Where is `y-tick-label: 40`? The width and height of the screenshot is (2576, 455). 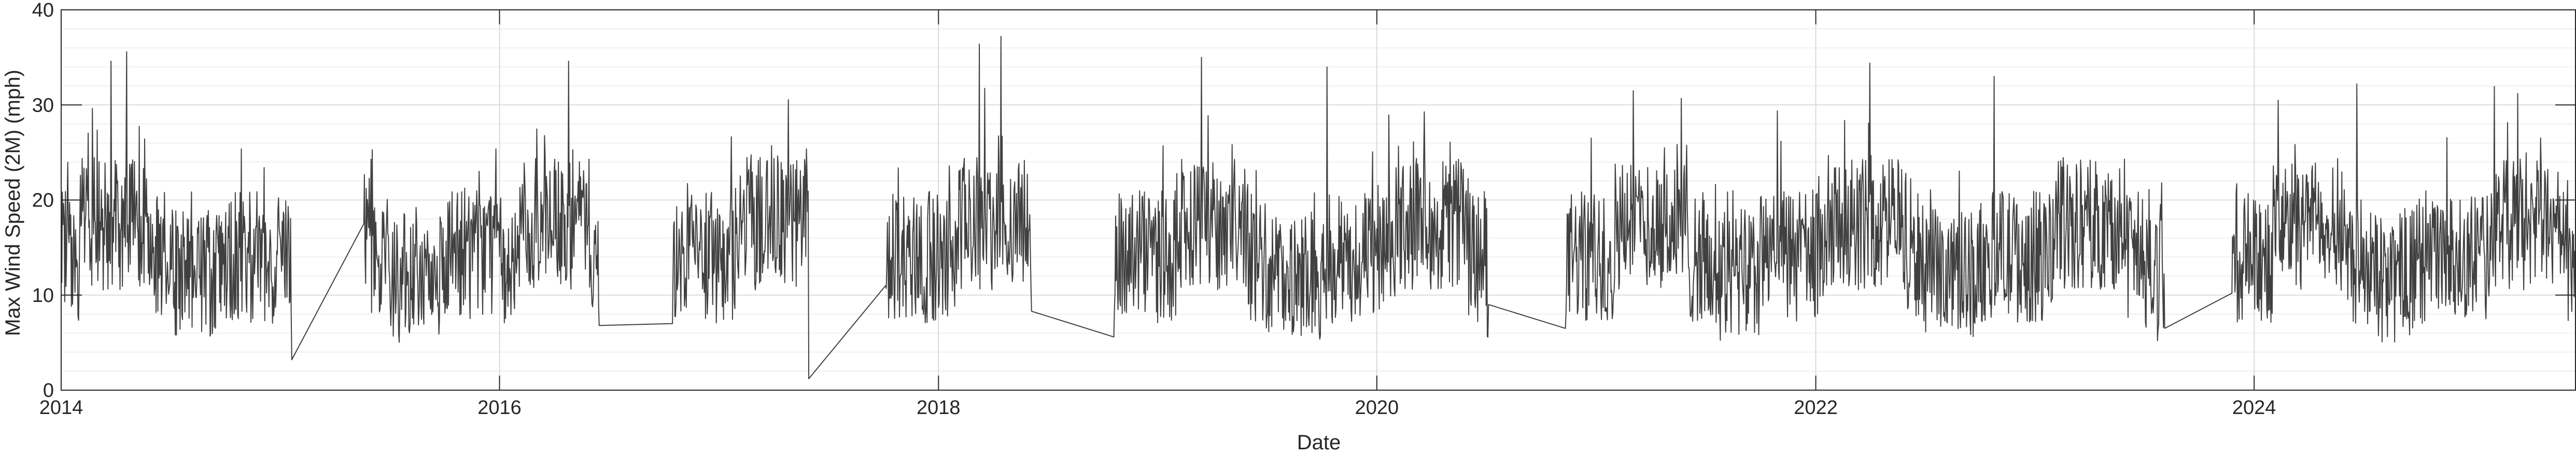 y-tick-label: 40 is located at coordinates (43, 11).